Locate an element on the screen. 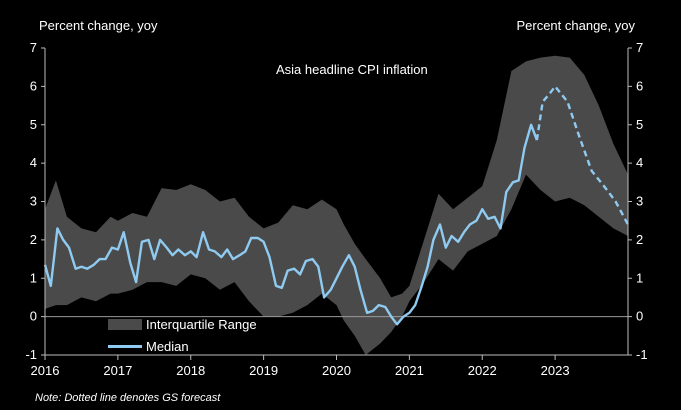  y-tick-label-left: 2 is located at coordinates (33, 239).